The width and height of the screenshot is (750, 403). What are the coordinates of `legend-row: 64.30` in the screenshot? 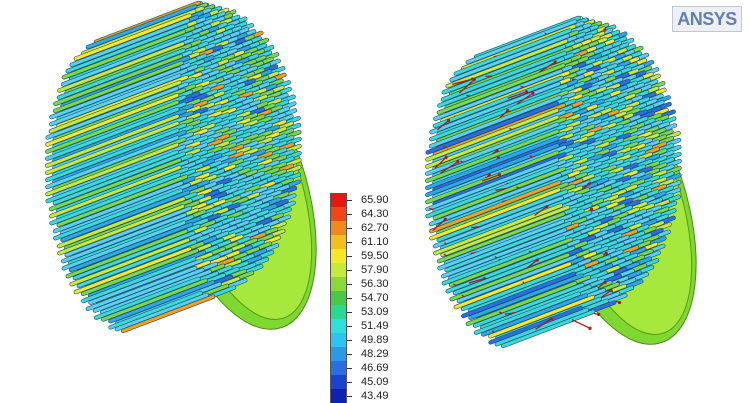 It's located at (365, 214).